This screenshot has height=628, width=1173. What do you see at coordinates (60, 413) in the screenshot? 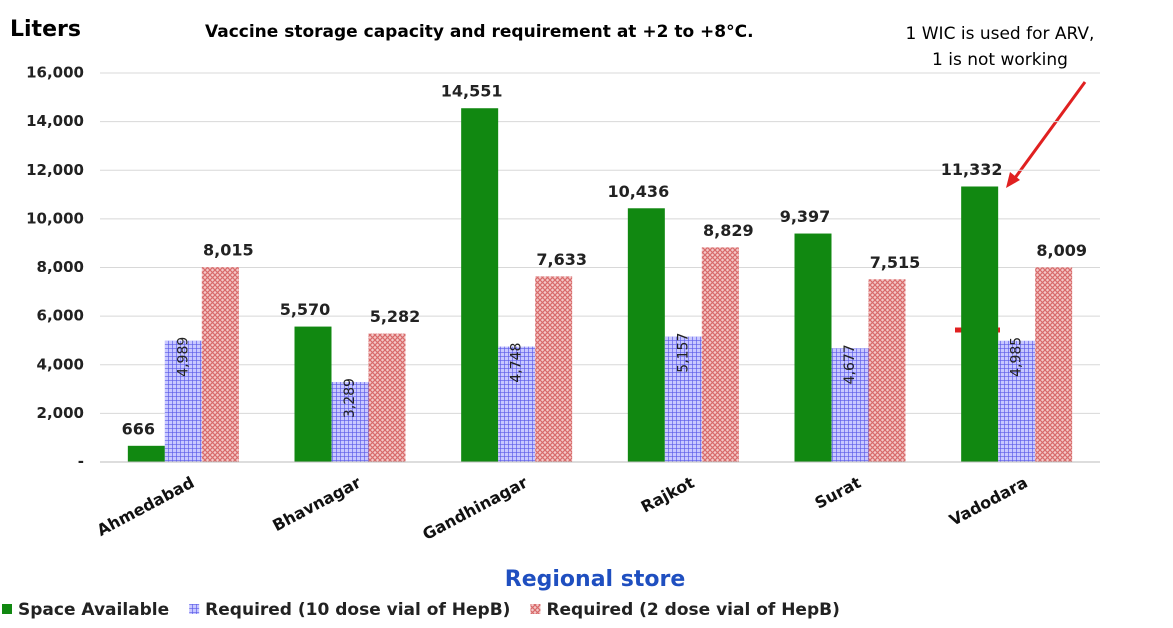
I see `y-tick-label: 2,000` at bounding box center [60, 413].